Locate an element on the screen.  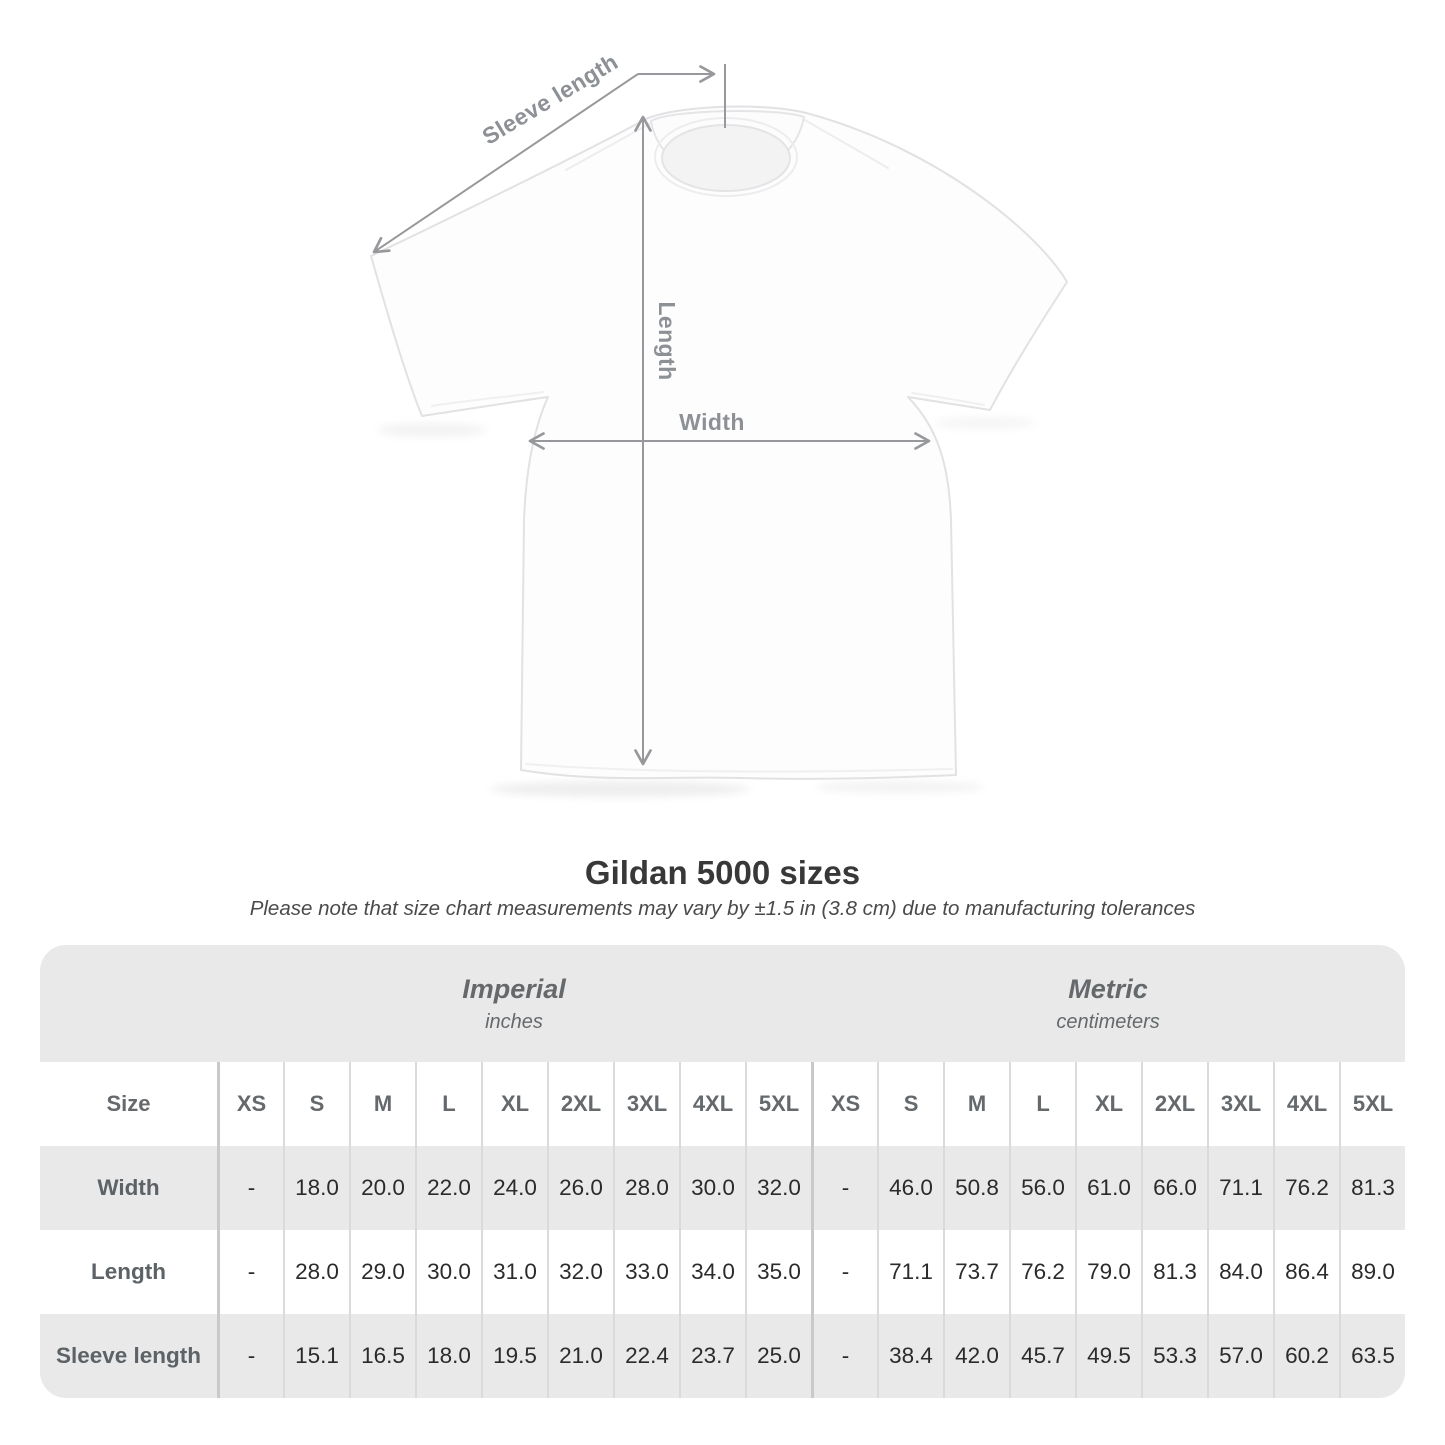
size-corner-label: Size is located at coordinates (128, 1104).